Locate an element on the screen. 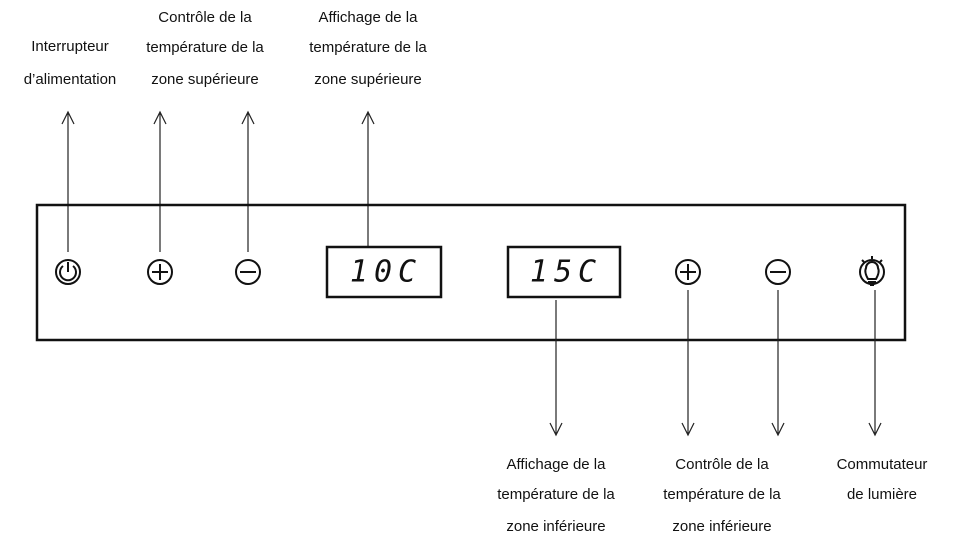 Image resolution: width=960 pixels, height=541 pixels. label-line: Commutateur is located at coordinates (882, 464).